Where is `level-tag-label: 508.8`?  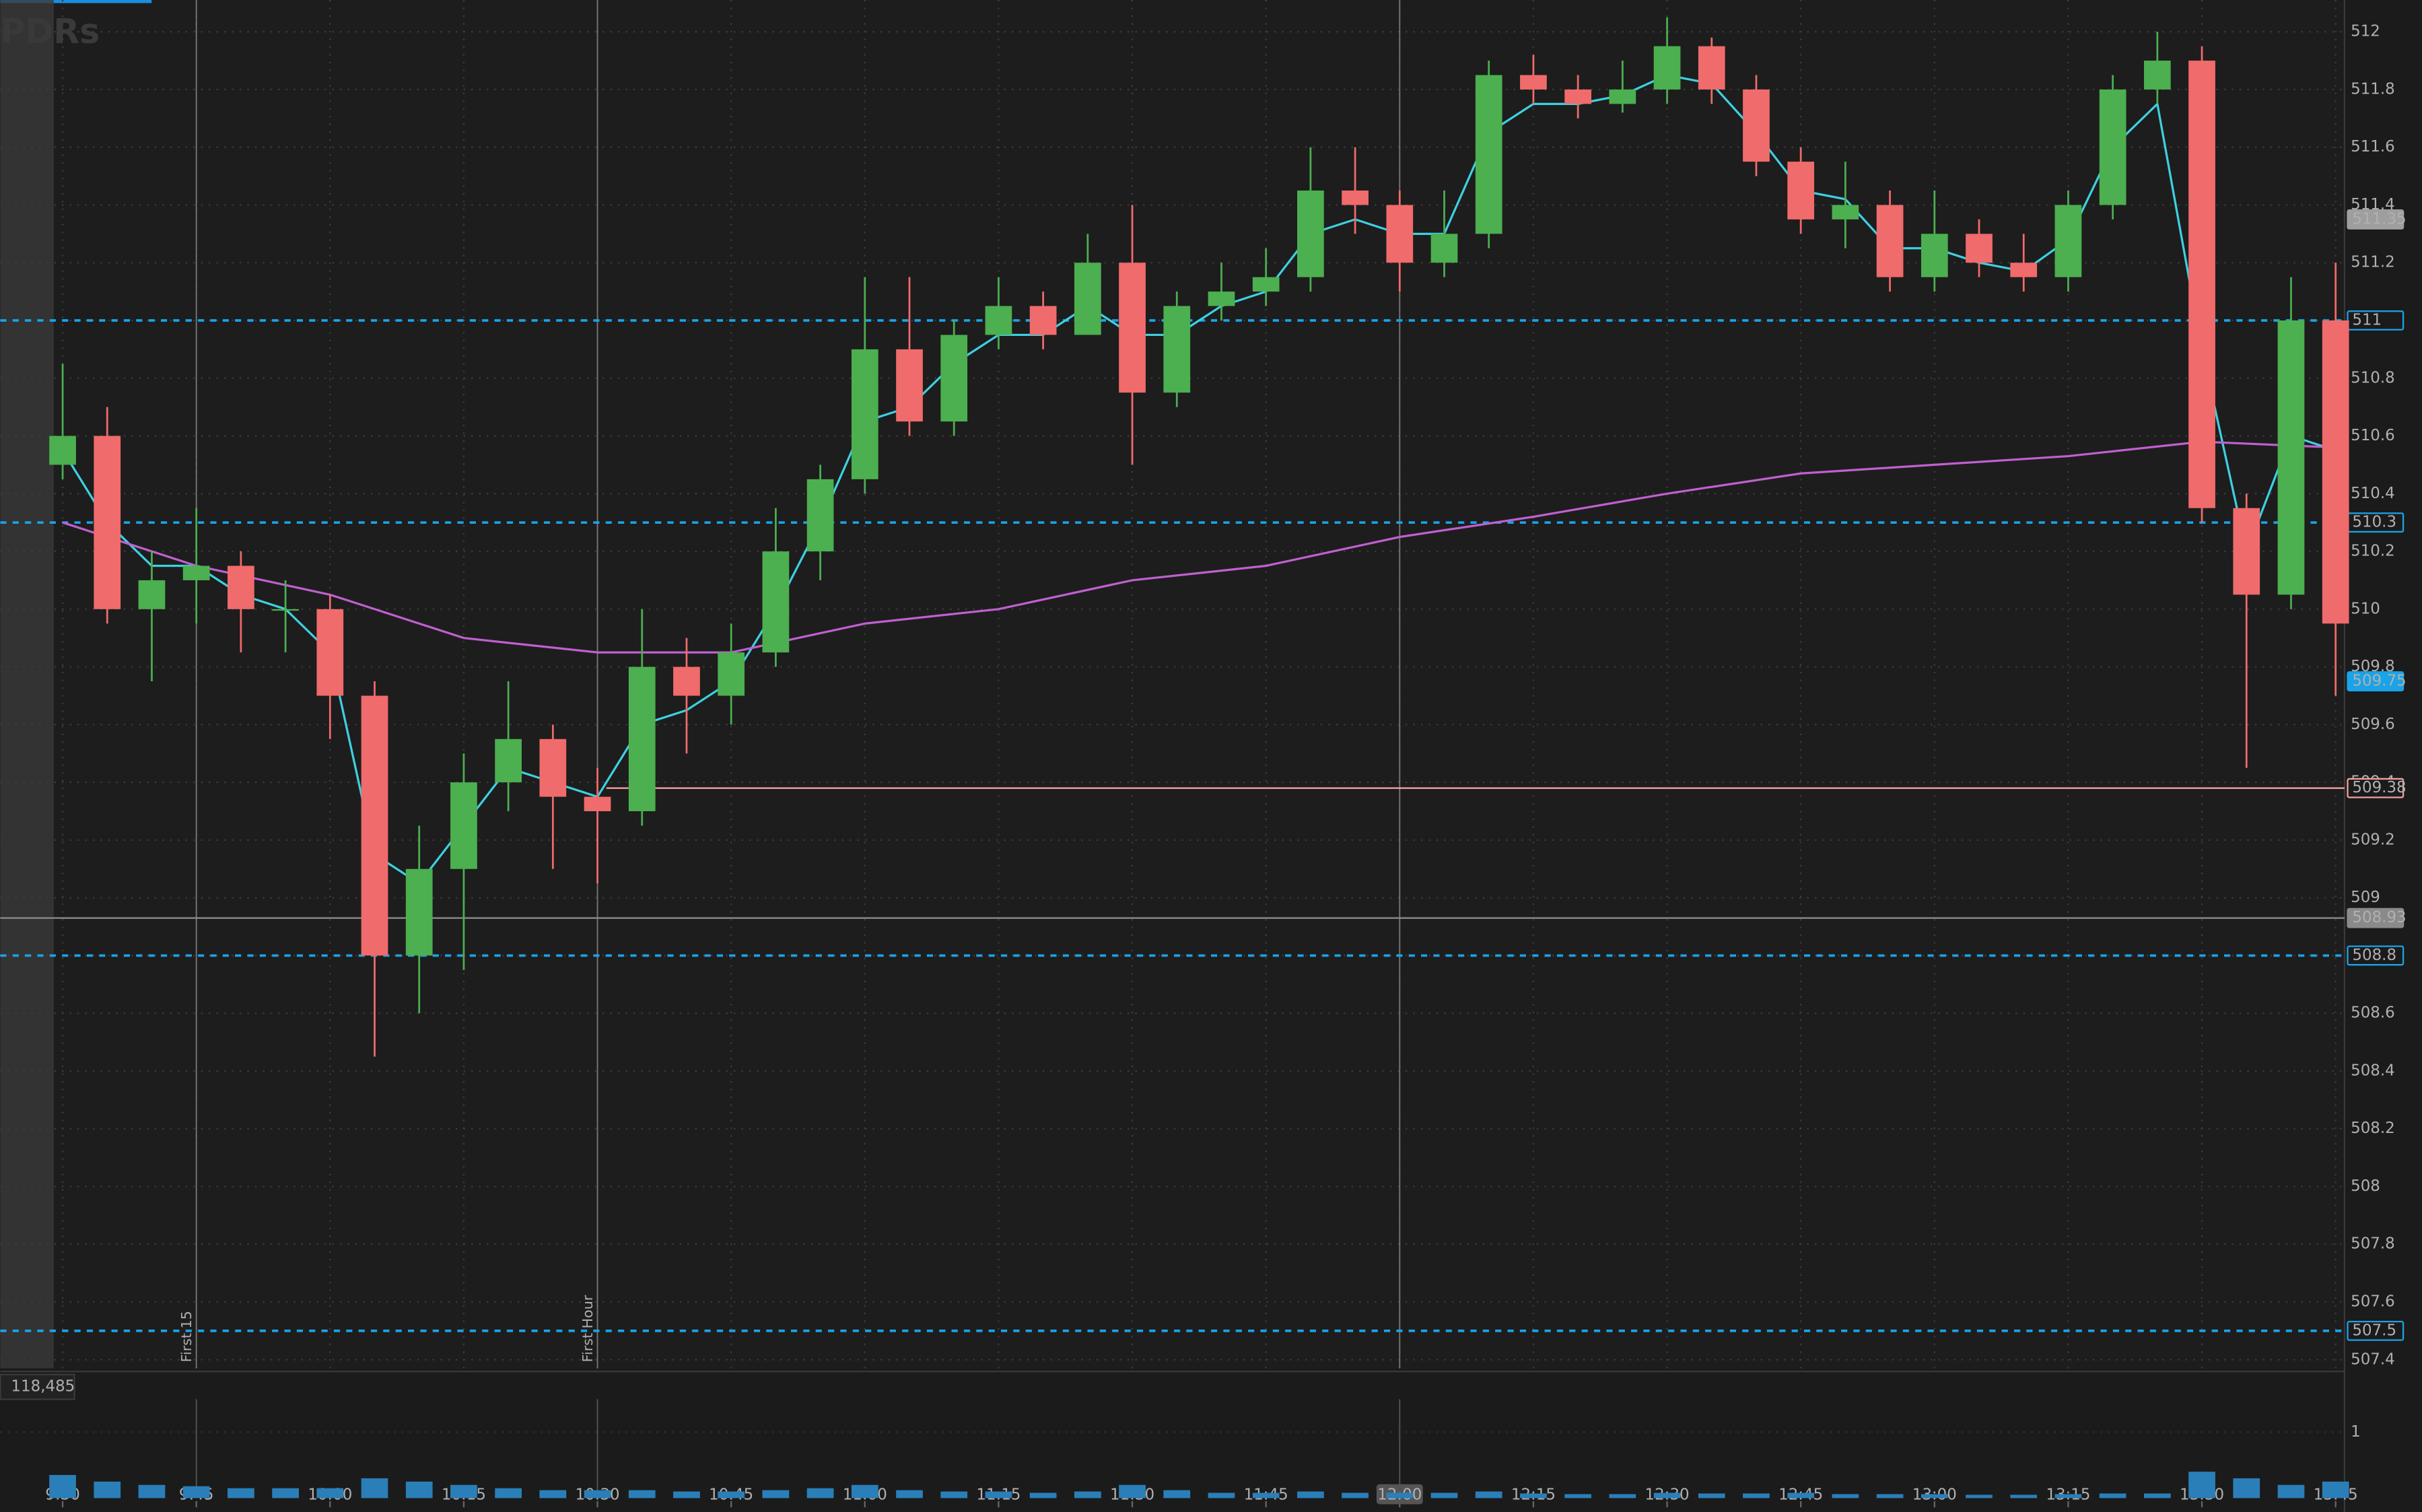
level-tag-label: 508.8 is located at coordinates (2374, 955).